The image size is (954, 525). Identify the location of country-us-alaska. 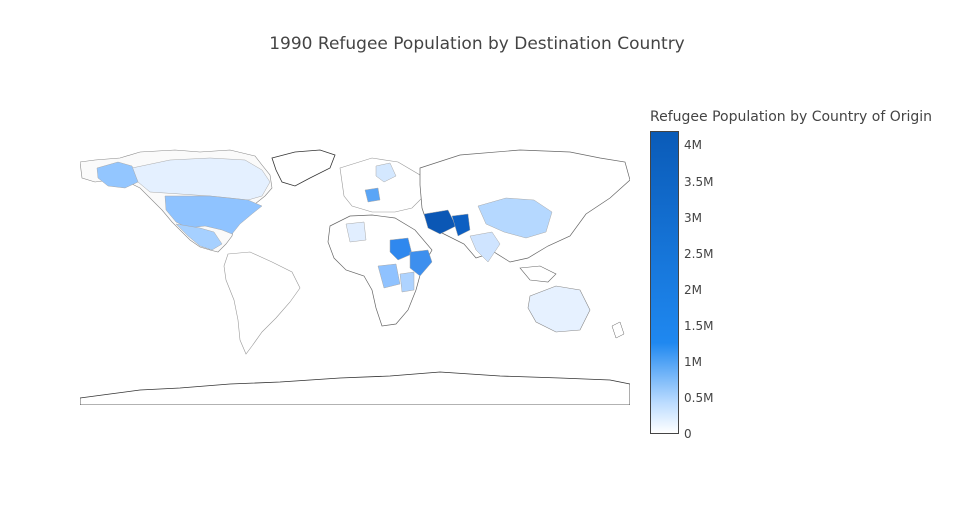
(117, 175).